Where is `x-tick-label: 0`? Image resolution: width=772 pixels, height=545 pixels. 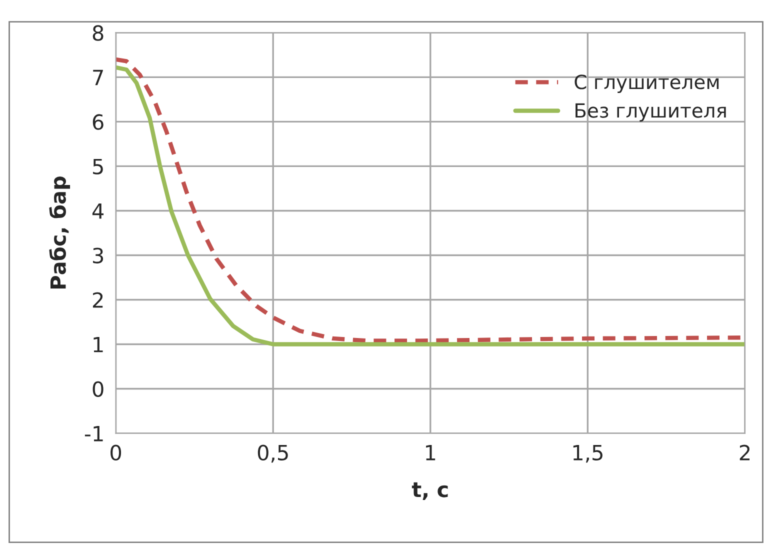 x-tick-label: 0 is located at coordinates (116, 452).